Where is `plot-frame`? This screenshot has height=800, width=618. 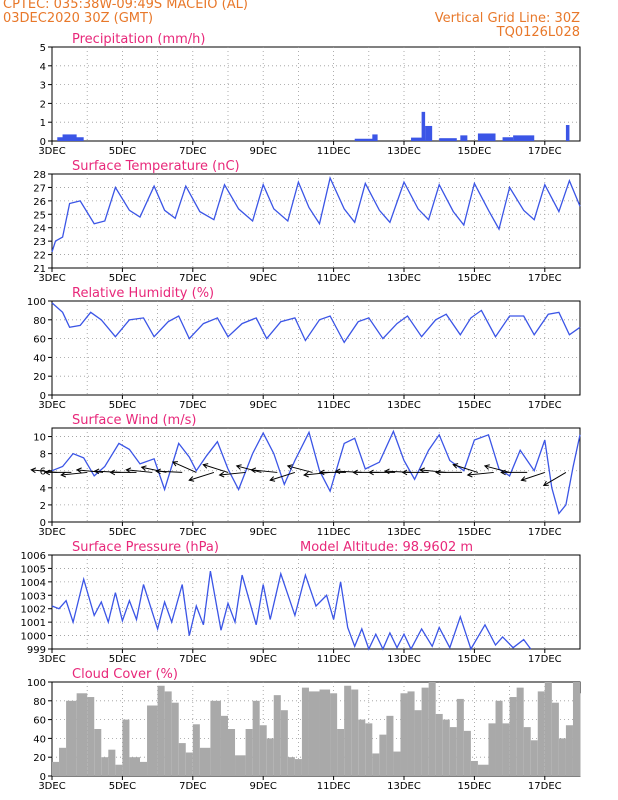
plot-frame is located at coordinates (316, 475).